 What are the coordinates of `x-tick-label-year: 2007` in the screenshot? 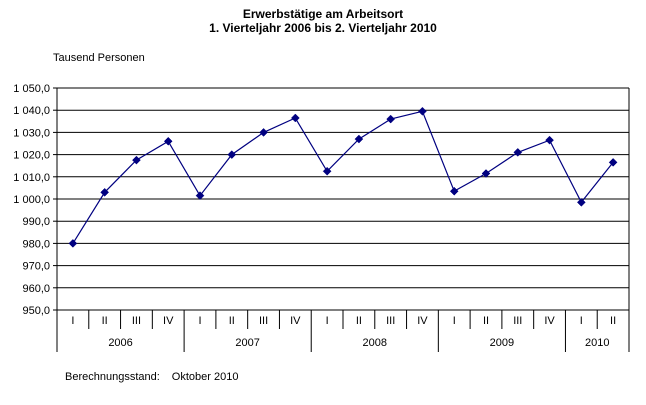 It's located at (247, 343).